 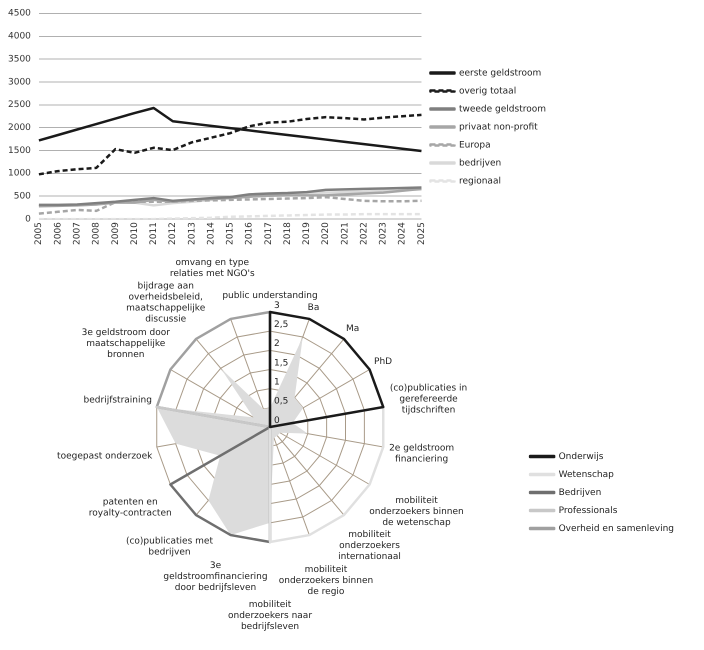 I want to click on y-tick-label: 2000, so click(x=20, y=128).